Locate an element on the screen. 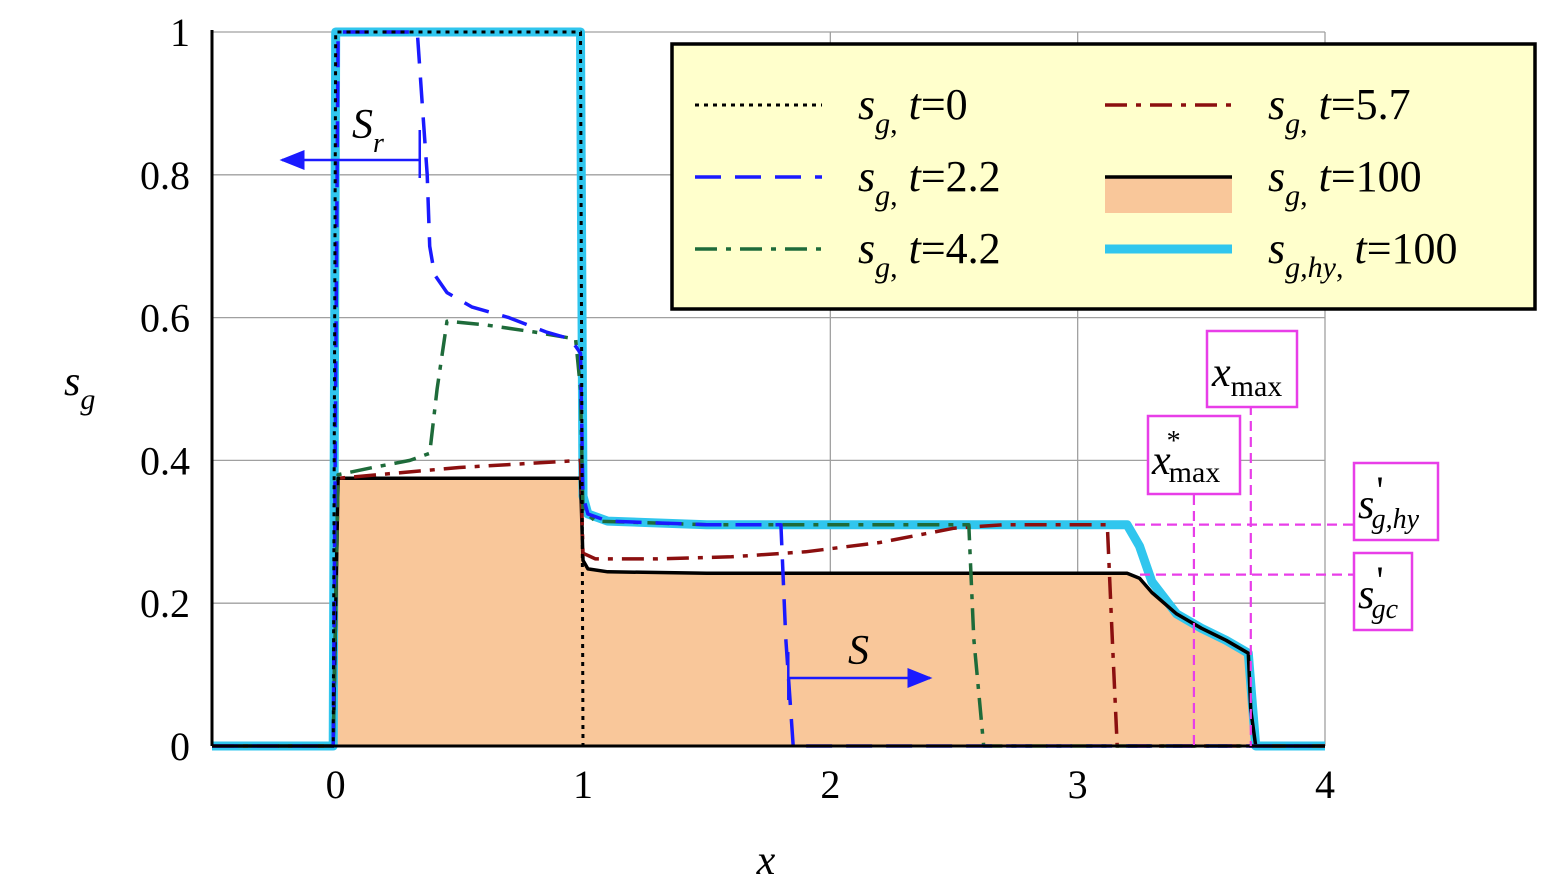  legend-label-2: sg, t=4.2 is located at coordinates (929, 254).